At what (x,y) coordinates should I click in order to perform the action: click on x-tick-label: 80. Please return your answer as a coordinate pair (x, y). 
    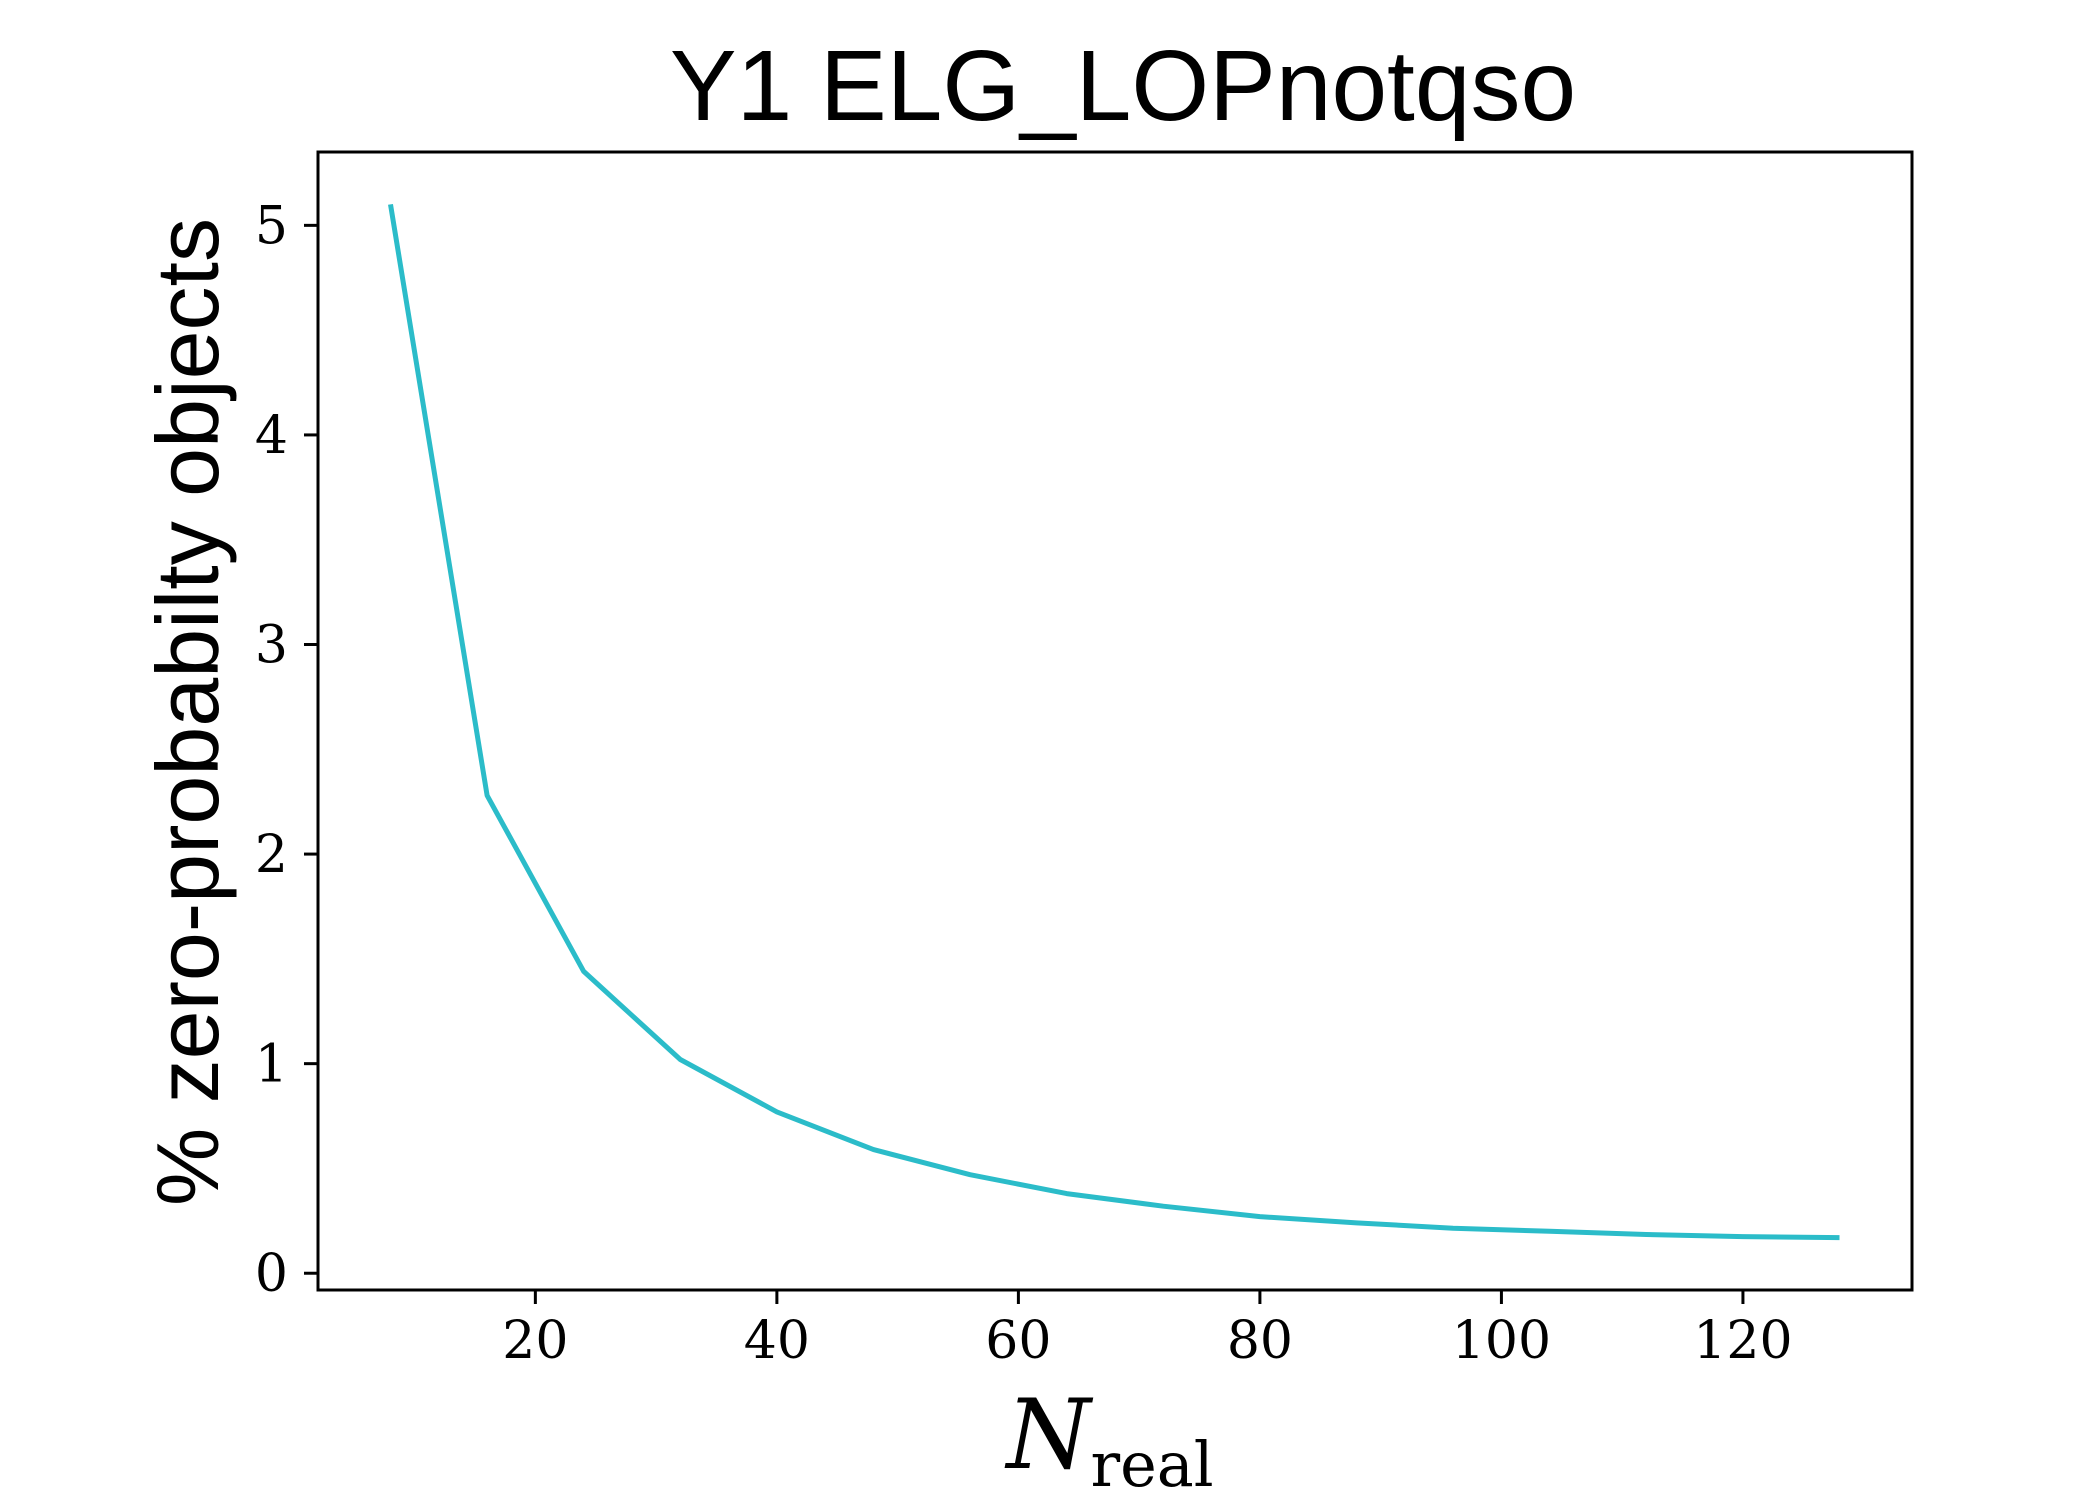
    Looking at the image, I should click on (1260, 1341).